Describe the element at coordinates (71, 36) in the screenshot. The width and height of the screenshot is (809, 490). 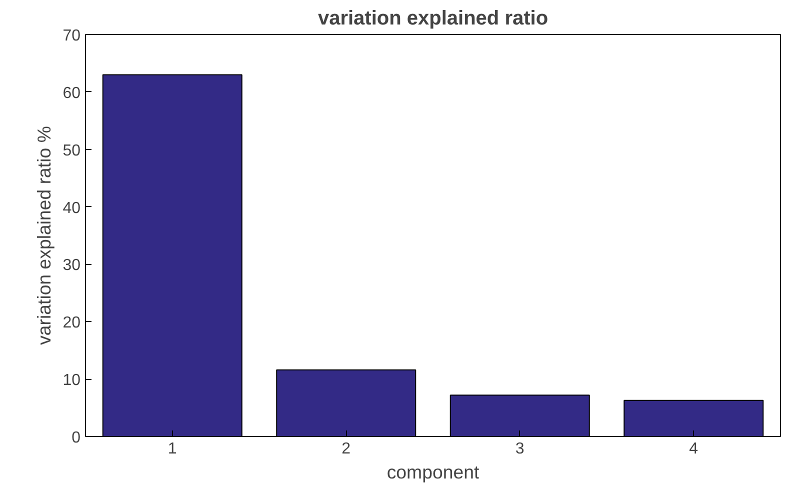
I see `y-tick-label: 70` at that location.